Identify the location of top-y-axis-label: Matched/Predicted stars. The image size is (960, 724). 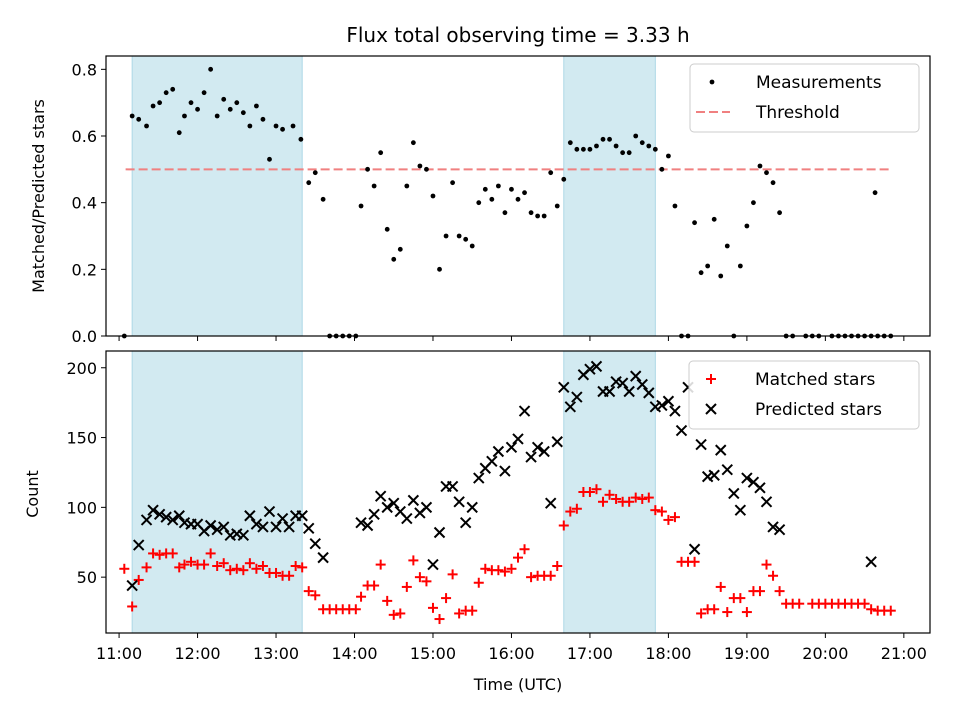
(38, 196).